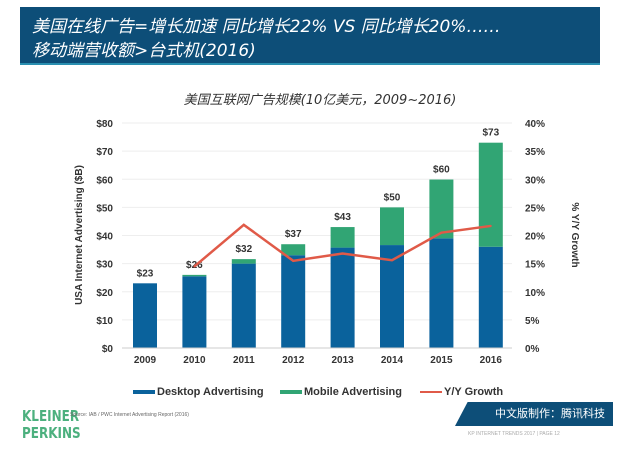 Image resolution: width=640 pixels, height=453 pixels. What do you see at coordinates (535, 180) in the screenshot?
I see `y2-tick-label: 30%` at bounding box center [535, 180].